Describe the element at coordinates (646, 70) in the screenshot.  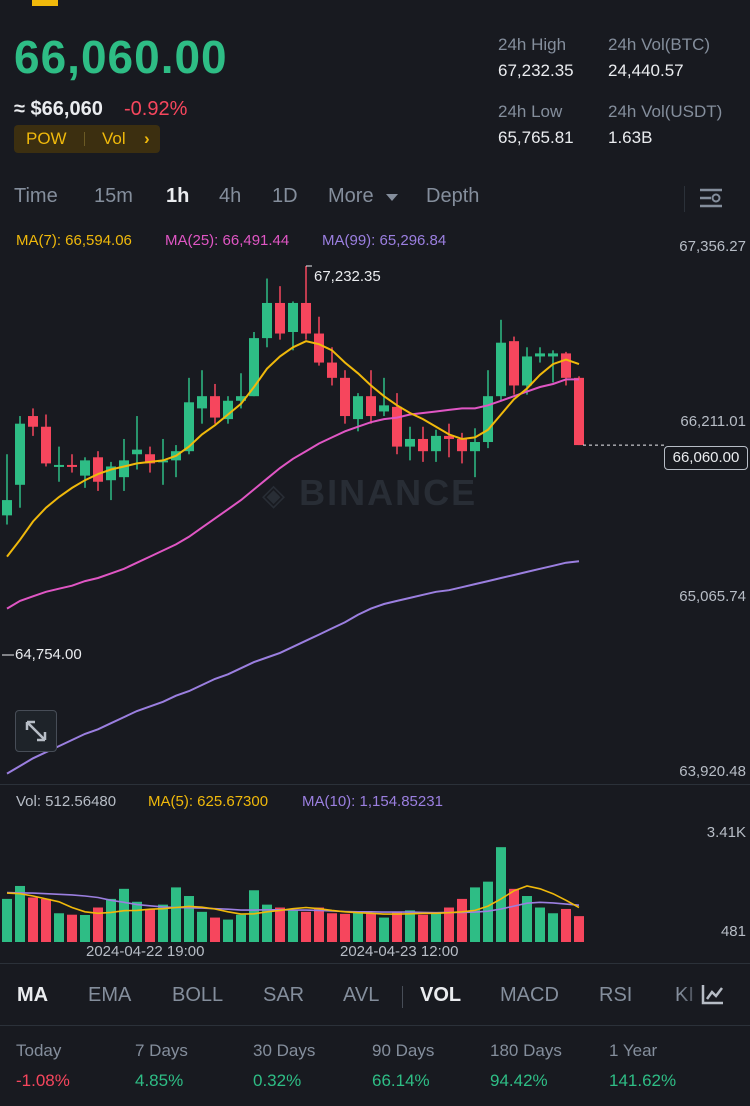
I see `vol-btc-value: 24,440.57` at that location.